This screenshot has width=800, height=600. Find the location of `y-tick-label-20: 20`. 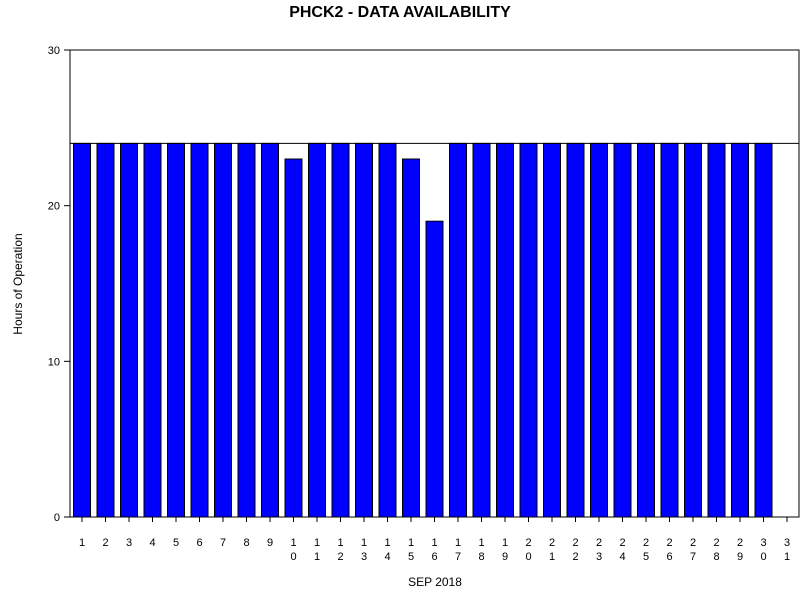

y-tick-label-20: 20 is located at coordinates (54, 207).